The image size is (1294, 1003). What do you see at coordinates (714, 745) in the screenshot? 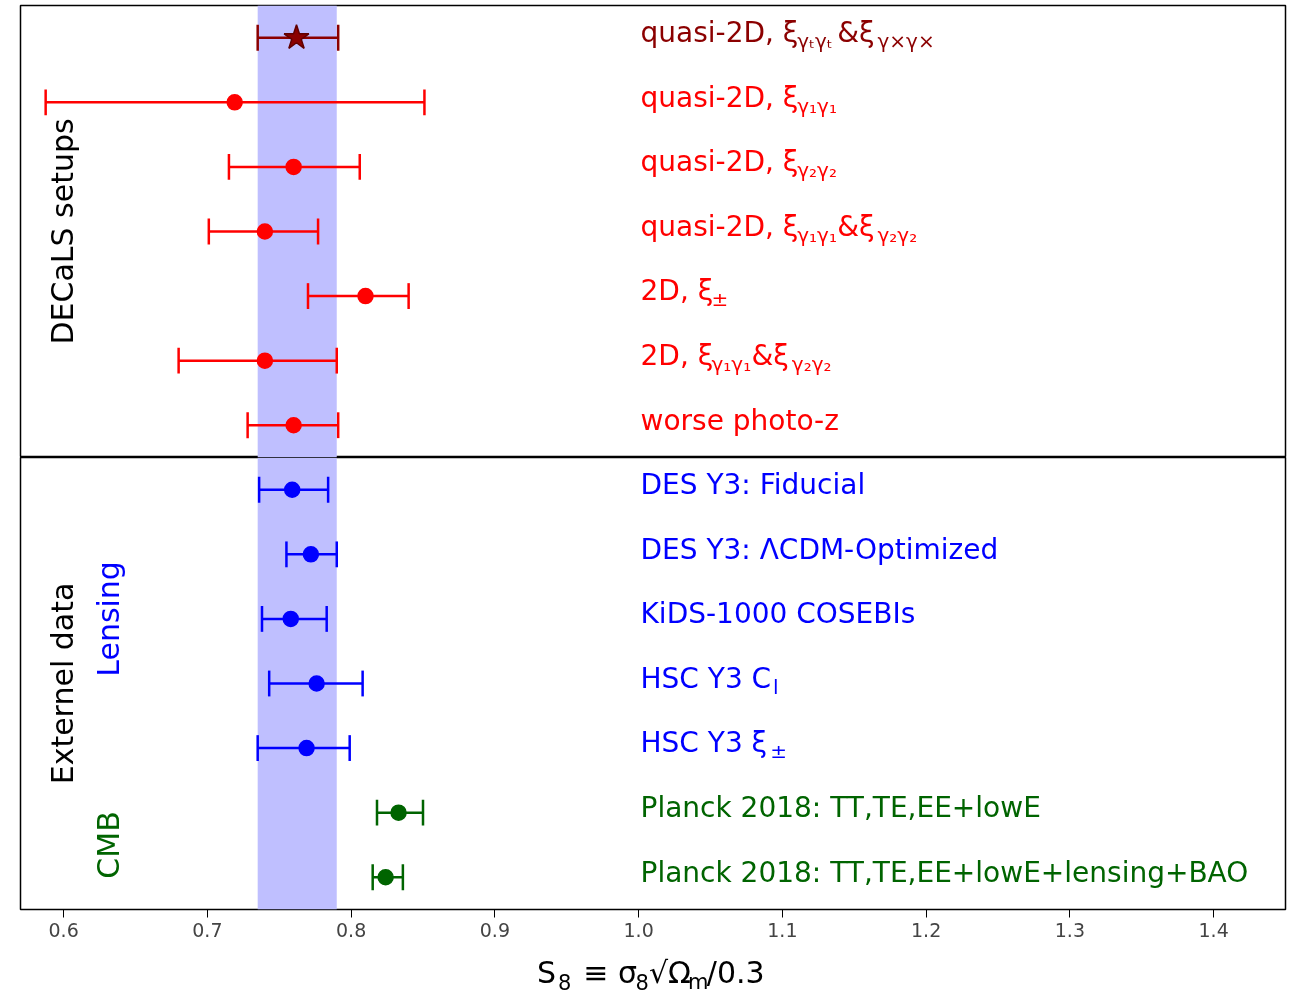
I see `y-tick-label: HSC Y3 ξ±` at bounding box center [714, 745].